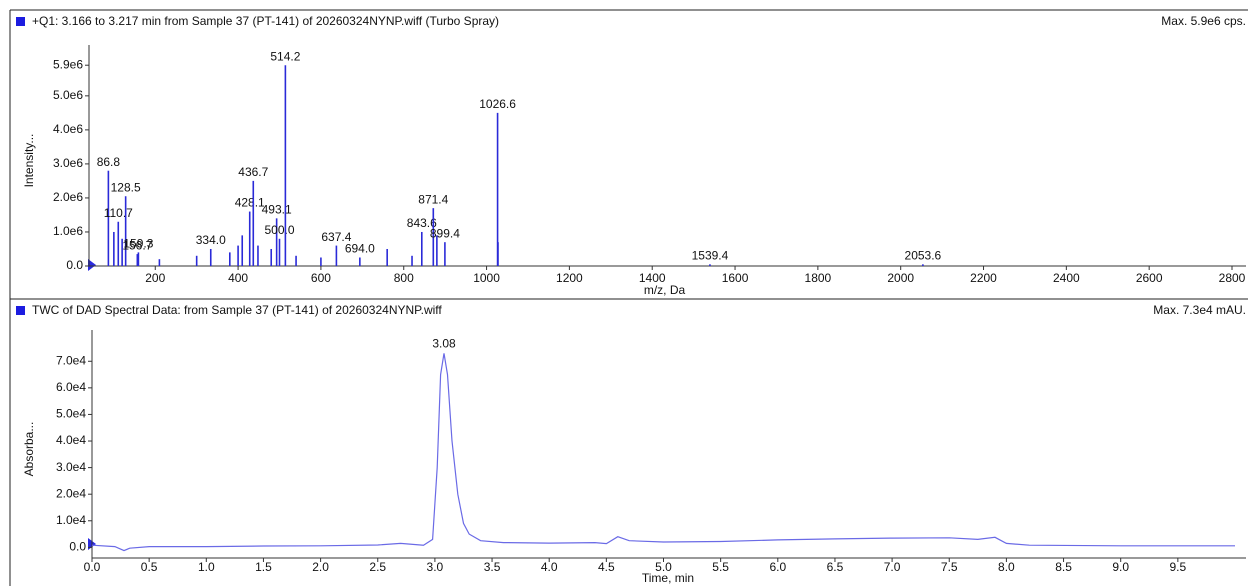  I want to click on x-tick-label: 5.0, so click(663, 567).